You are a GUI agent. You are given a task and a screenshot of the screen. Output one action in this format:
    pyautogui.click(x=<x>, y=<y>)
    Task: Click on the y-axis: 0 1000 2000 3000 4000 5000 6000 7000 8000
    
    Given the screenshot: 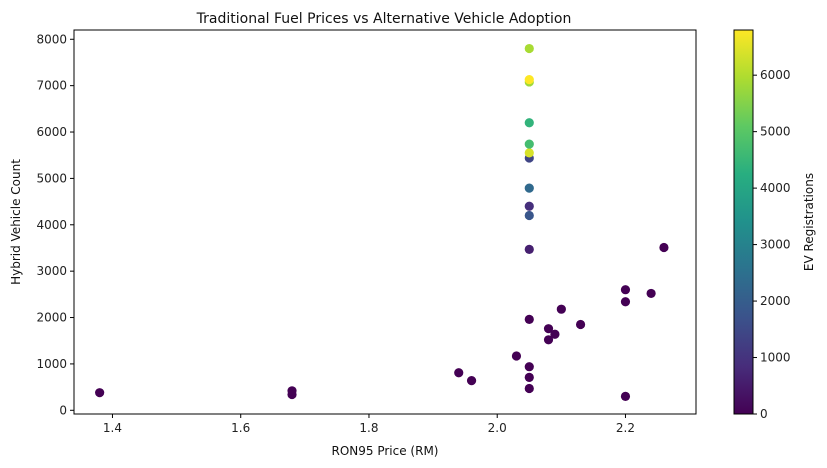 What is the action you would take?
    pyautogui.click(x=55, y=224)
    